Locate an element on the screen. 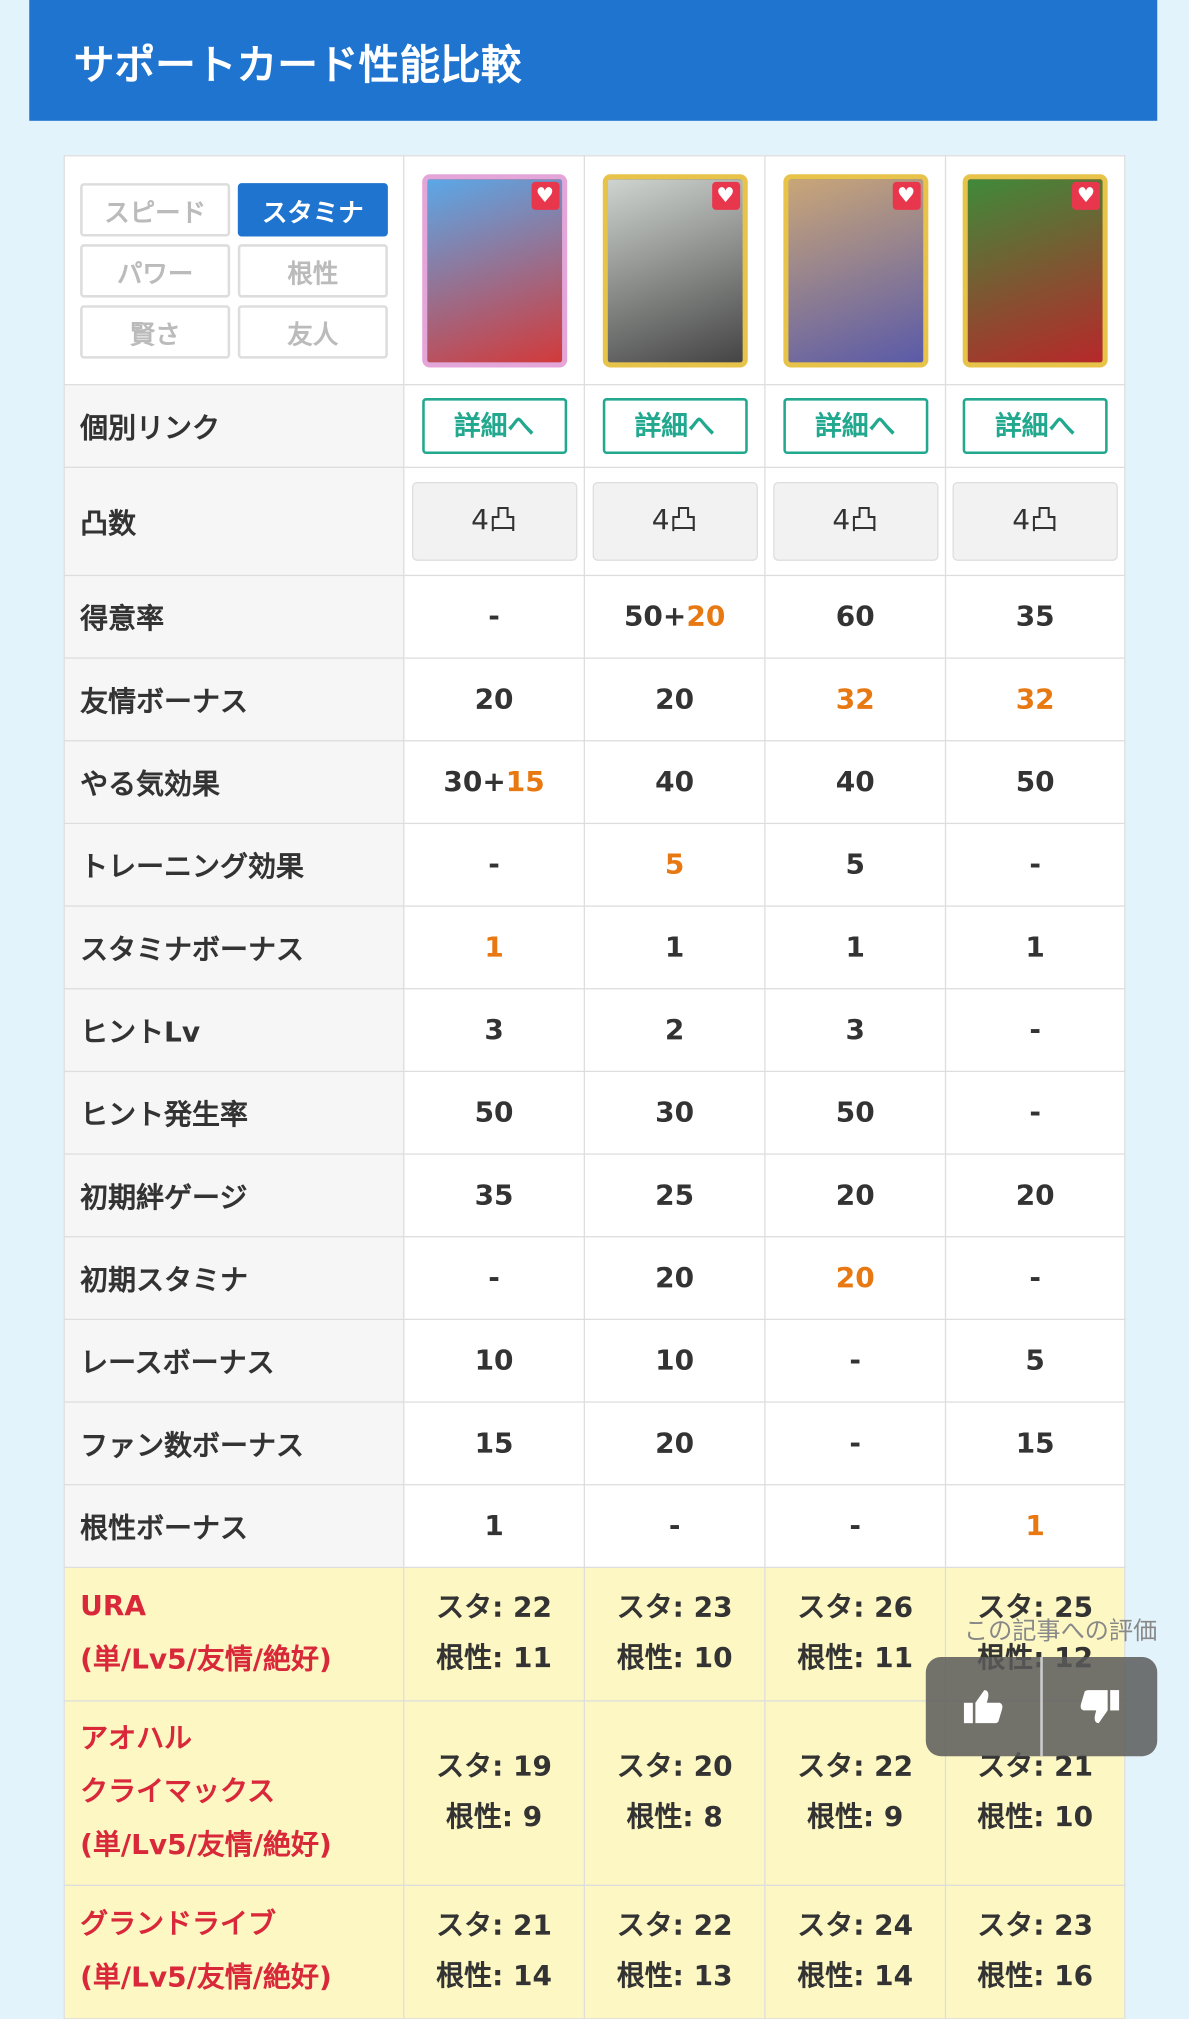 The height and width of the screenshot is (2019, 1189). scenario-value: スタ: 20 is located at coordinates (674, 1767).